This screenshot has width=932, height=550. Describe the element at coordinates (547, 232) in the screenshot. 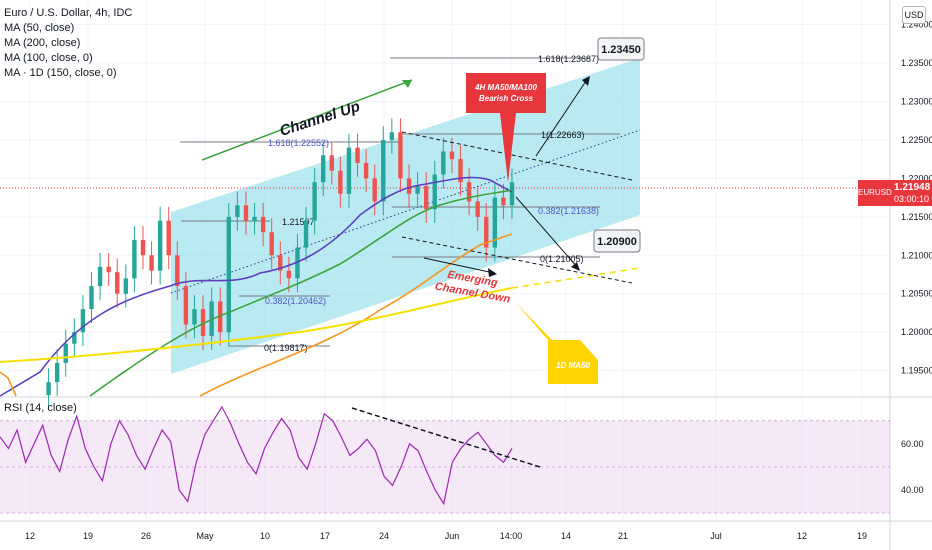

I see `target-down-arrow` at that location.